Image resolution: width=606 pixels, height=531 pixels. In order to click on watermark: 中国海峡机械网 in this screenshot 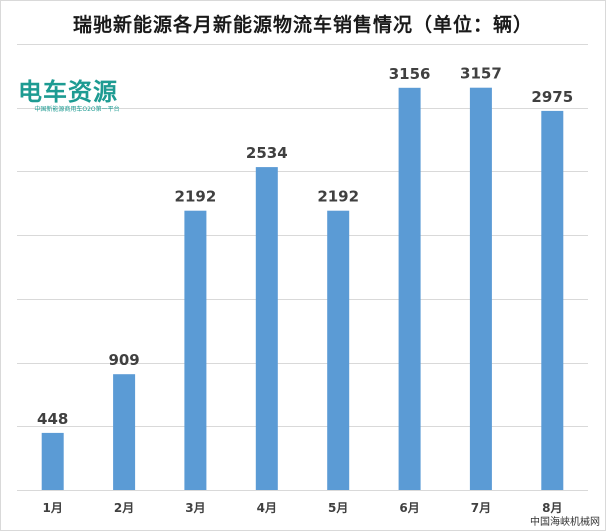, I will do `click(565, 522)`.